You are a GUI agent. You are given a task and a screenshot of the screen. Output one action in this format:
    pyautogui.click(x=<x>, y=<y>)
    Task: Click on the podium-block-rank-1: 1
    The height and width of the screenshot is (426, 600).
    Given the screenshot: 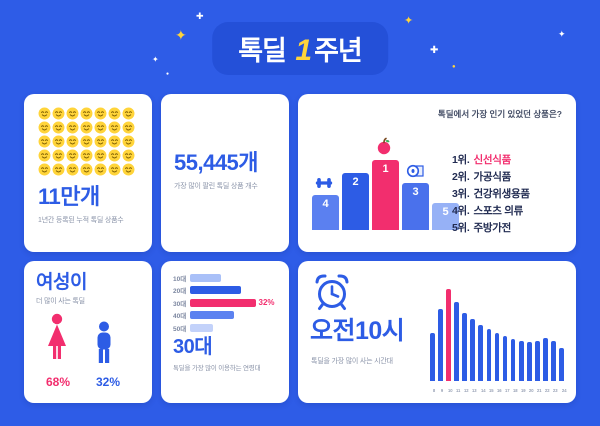 What is the action you would take?
    pyautogui.click(x=385, y=195)
    